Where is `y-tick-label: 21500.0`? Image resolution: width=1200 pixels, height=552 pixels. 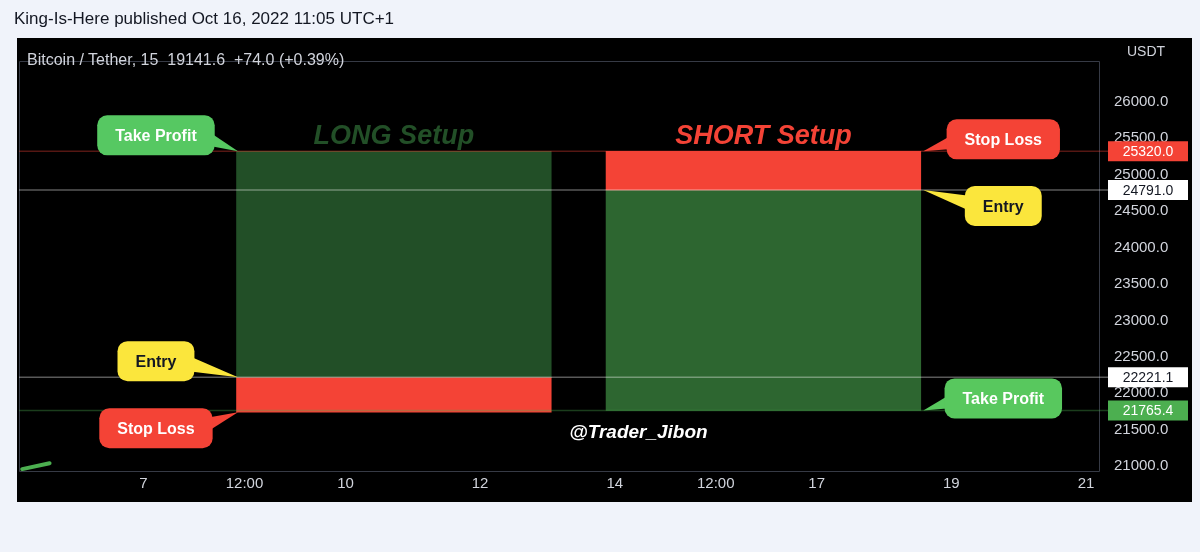 y-tick-label: 21500.0 is located at coordinates (1141, 428).